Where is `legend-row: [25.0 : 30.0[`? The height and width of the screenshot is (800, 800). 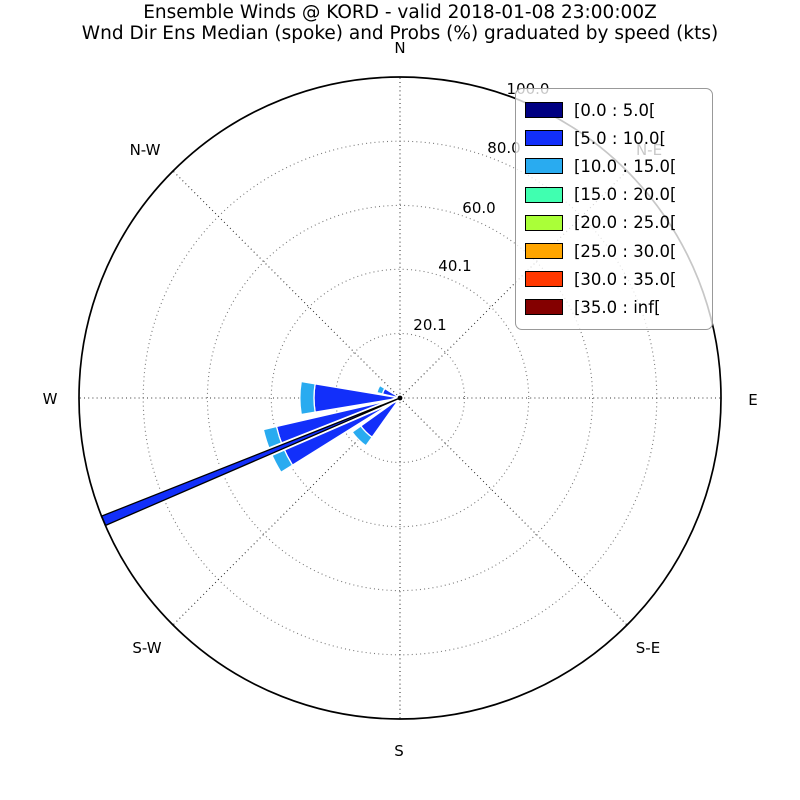 legend-row: [25.0 : 30.0[ is located at coordinates (614, 251).